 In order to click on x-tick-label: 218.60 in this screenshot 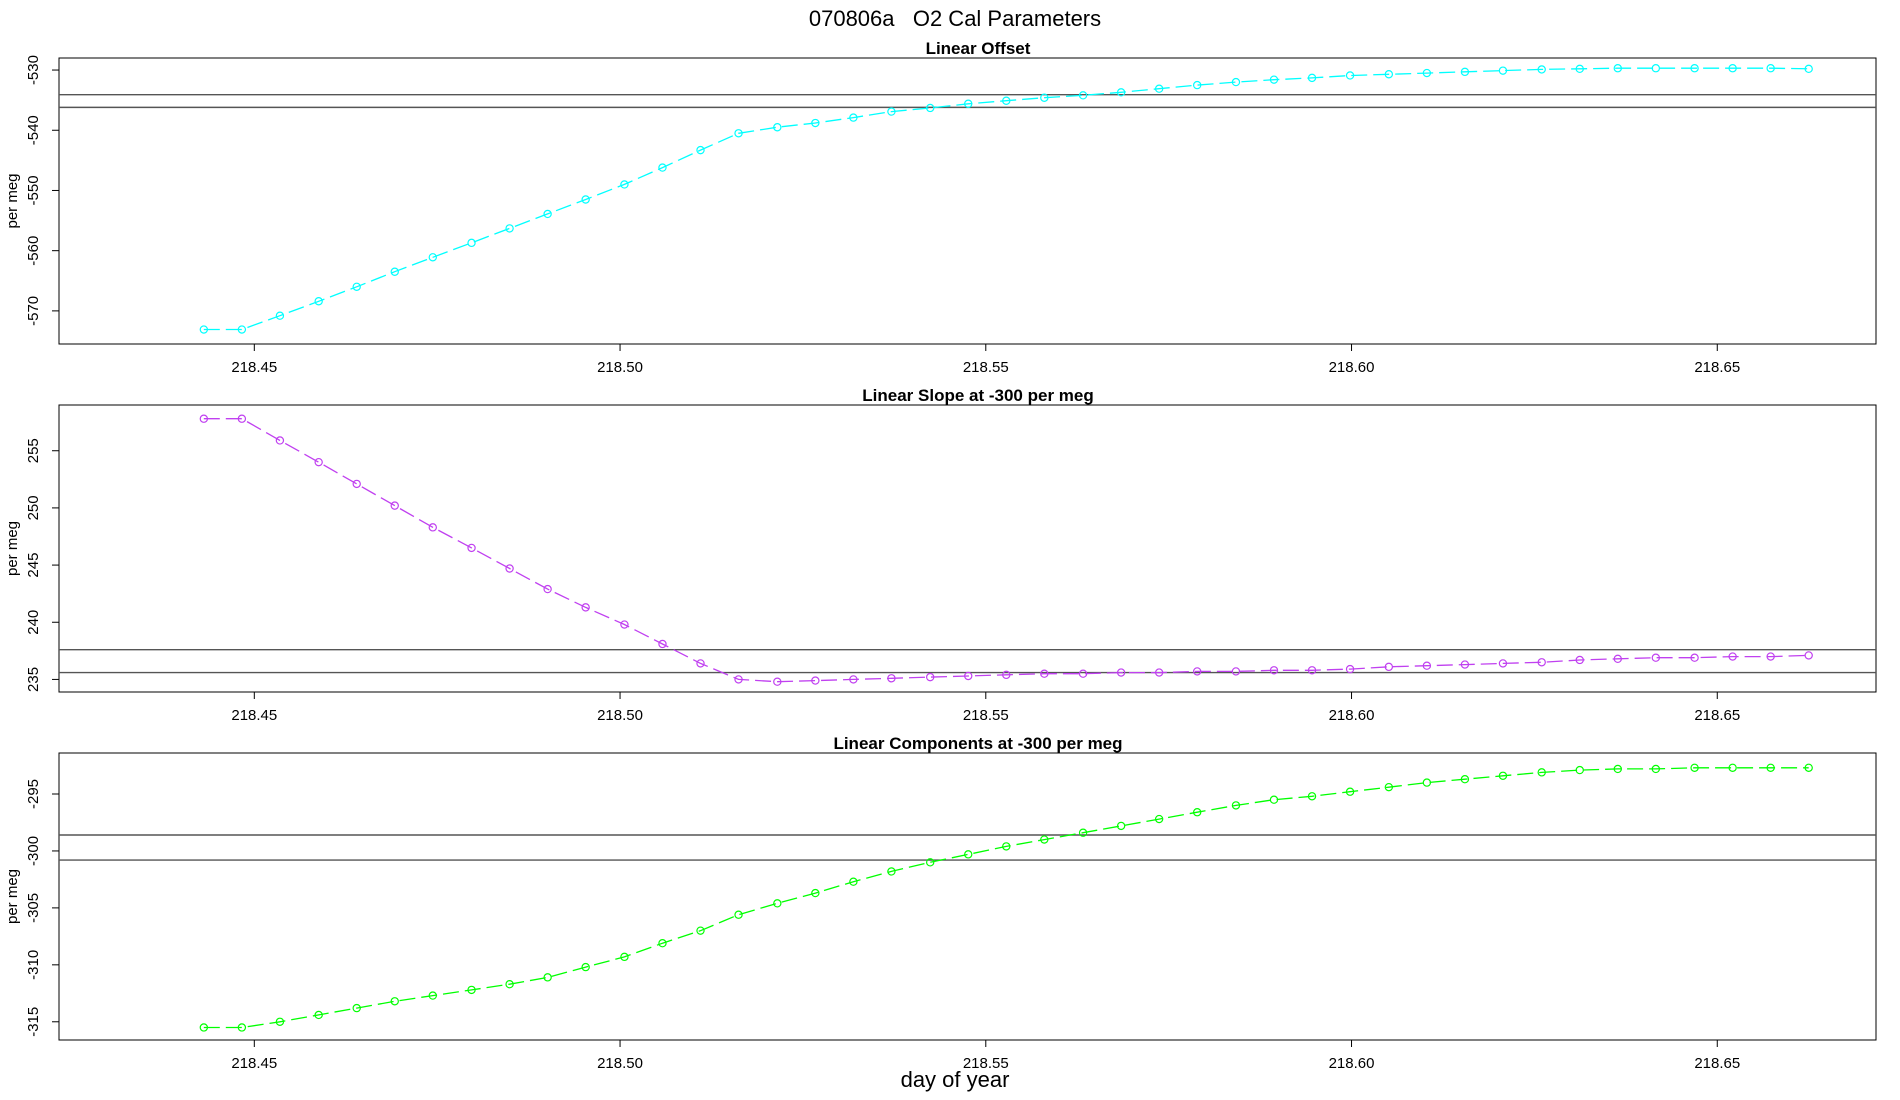, I will do `click(1352, 1063)`.